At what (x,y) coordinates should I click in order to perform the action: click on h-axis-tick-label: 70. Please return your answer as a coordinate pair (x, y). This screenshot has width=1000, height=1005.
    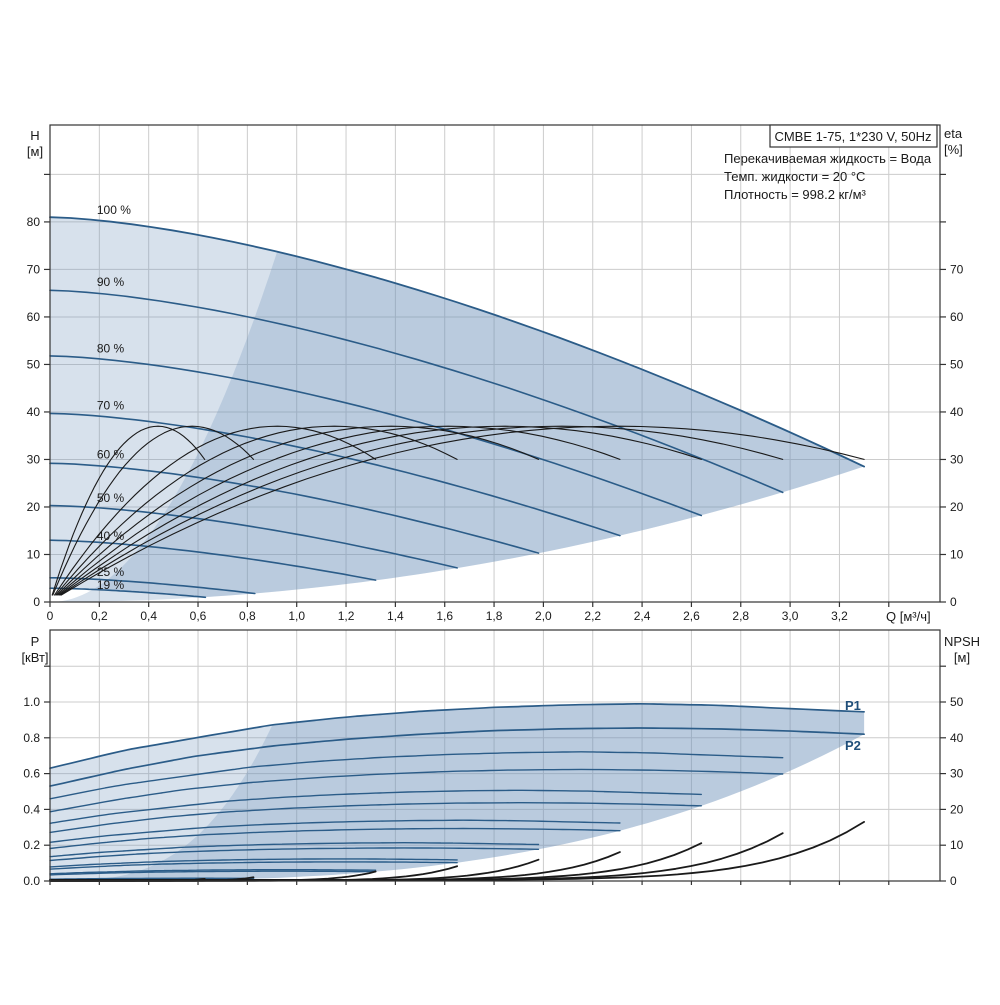
    Looking at the image, I should click on (34, 269).